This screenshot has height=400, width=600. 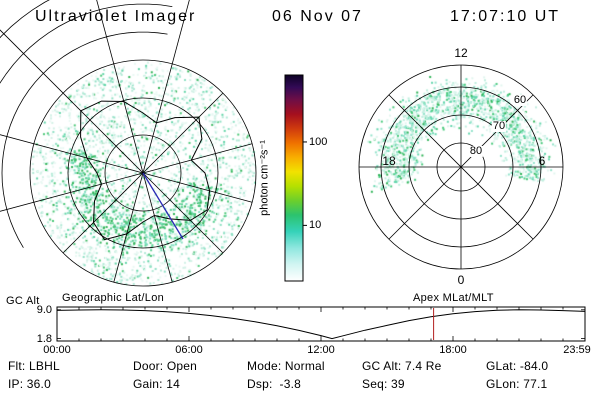 I want to click on mlat-ring-label-60: 60, so click(x=520, y=100).